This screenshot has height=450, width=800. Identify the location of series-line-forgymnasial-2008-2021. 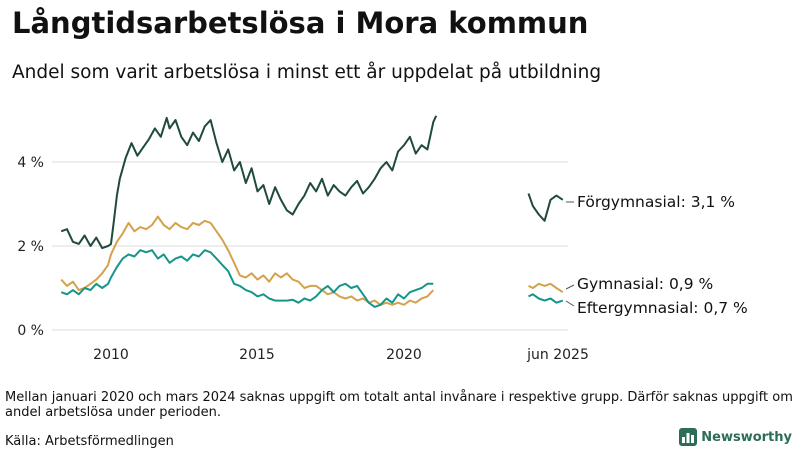
(249, 182).